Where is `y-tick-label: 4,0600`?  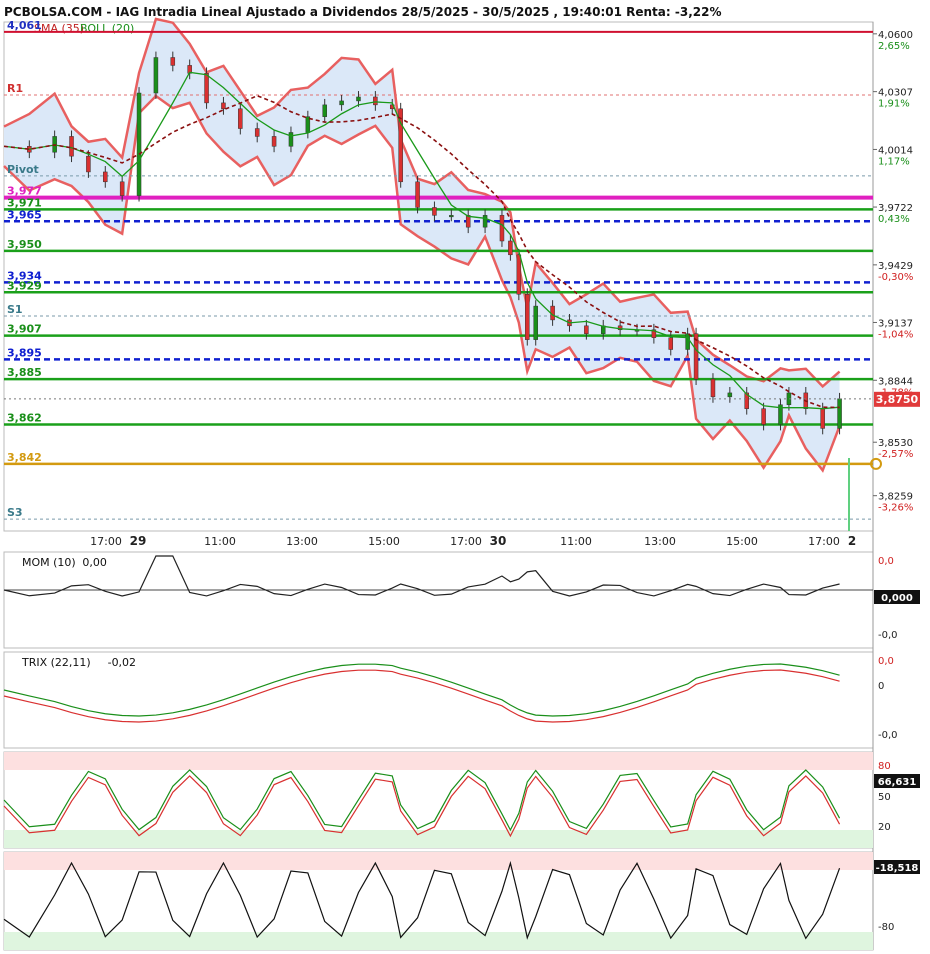 y-tick-label: 4,0600 is located at coordinates (895, 35).